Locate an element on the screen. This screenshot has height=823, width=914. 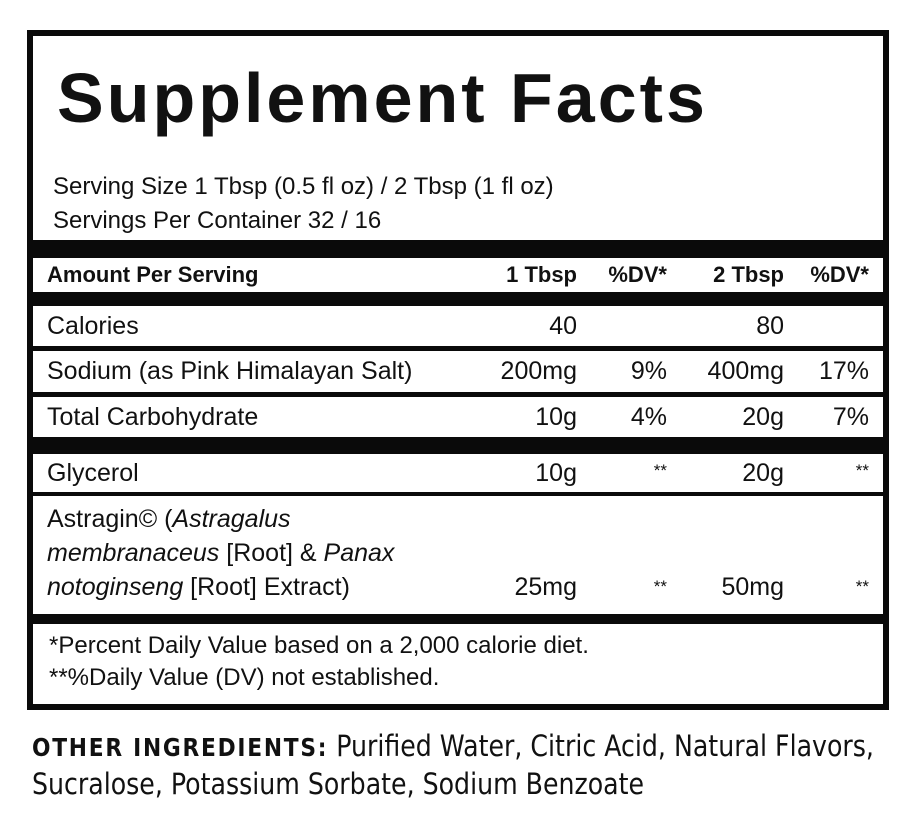
label-part: Astragin© ( is located at coordinates (110, 519).